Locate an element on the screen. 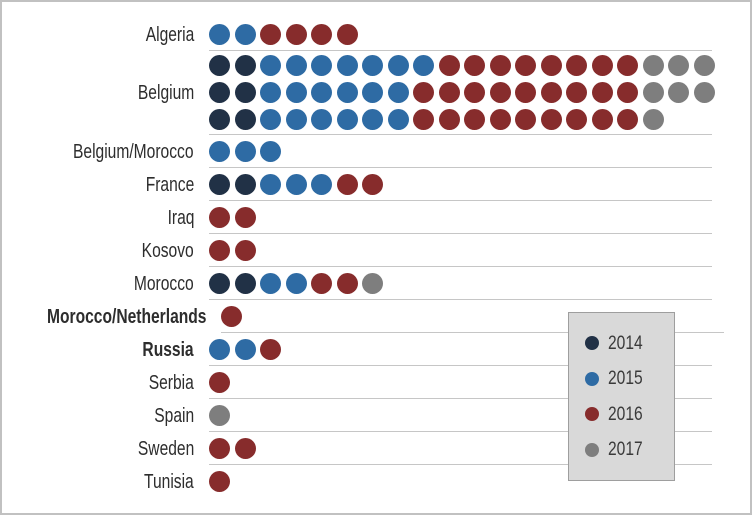 Image resolution: width=752 pixels, height=515 pixels. country-row: Algeria is located at coordinates (376, 34).